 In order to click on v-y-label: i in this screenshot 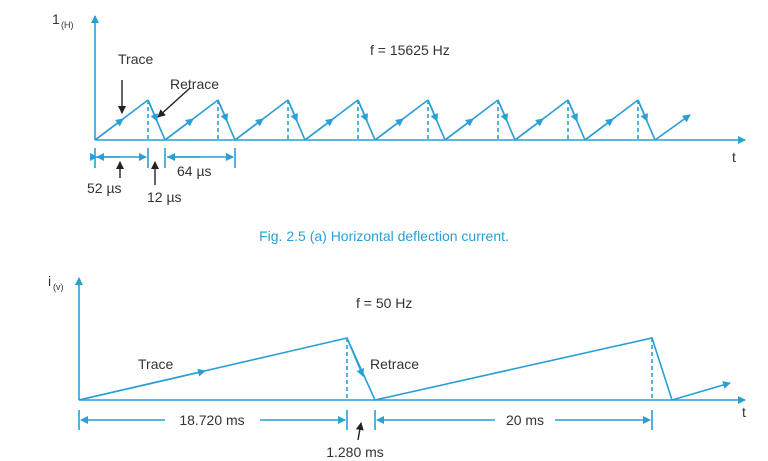, I will do `click(49, 281)`.